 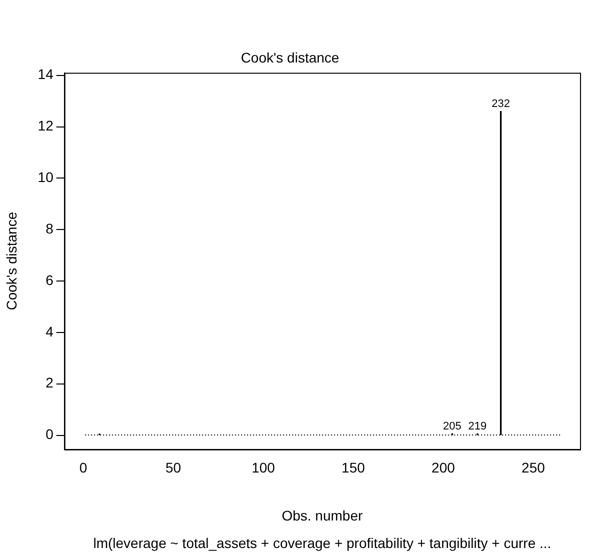 What do you see at coordinates (83, 468) in the screenshot?
I see `x-tick-label: 0` at bounding box center [83, 468].